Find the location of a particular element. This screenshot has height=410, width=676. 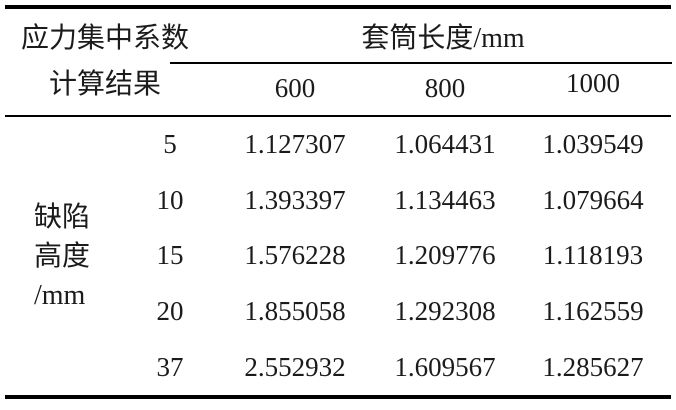

table-cell: 1.079664 is located at coordinates (593, 199).